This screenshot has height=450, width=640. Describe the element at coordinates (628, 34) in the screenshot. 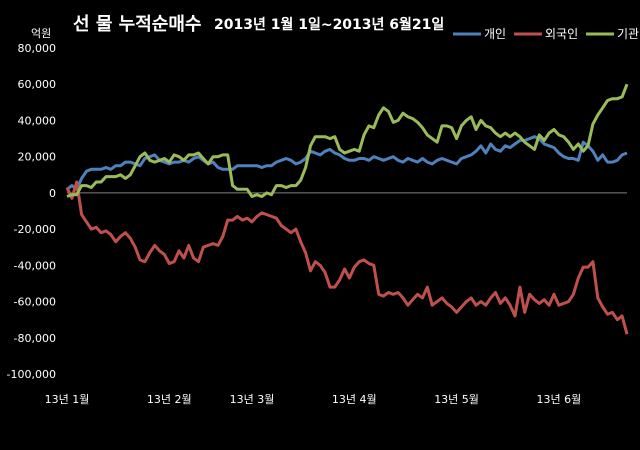

I see `legend-label-series-2: 기관` at that location.